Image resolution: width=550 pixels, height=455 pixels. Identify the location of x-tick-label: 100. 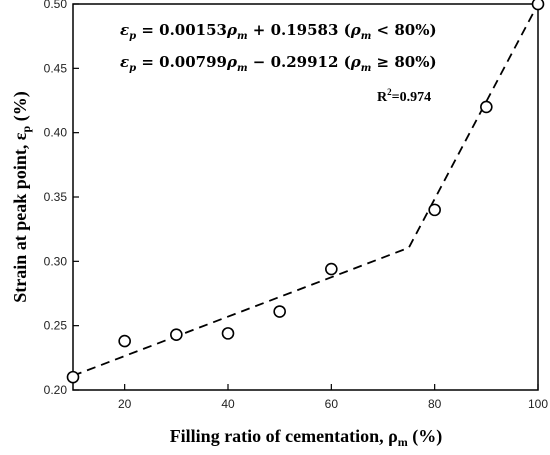
(538, 404).